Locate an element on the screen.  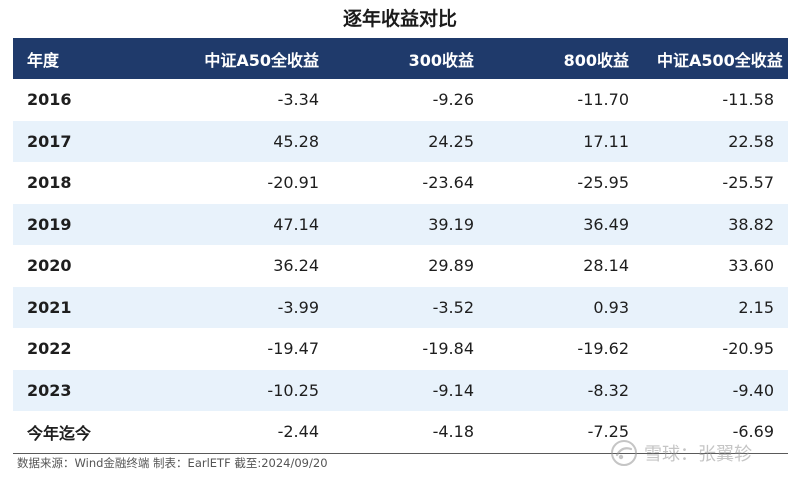
table-row: 2019 47.14 39.19 36.49 38.82 is located at coordinates (400, 224).